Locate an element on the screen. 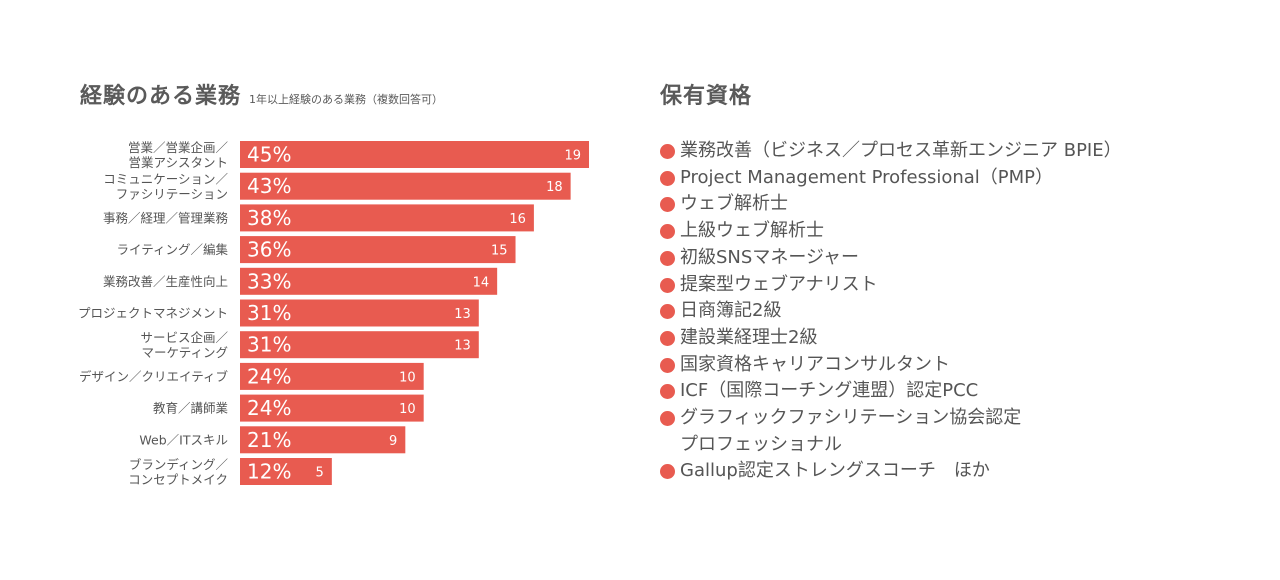 This screenshot has width=1280, height=580. bar-count-label: 19 is located at coordinates (572, 156).